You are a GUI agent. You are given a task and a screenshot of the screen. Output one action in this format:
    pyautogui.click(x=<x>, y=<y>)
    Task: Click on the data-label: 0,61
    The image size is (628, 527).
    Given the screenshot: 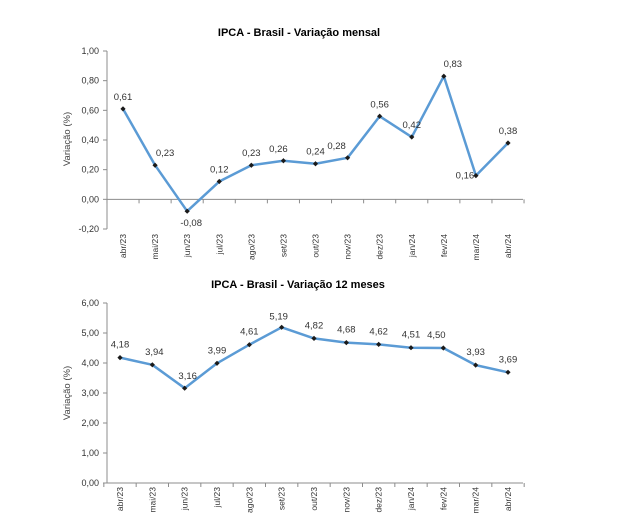 What is the action you would take?
    pyautogui.click(x=123, y=97)
    